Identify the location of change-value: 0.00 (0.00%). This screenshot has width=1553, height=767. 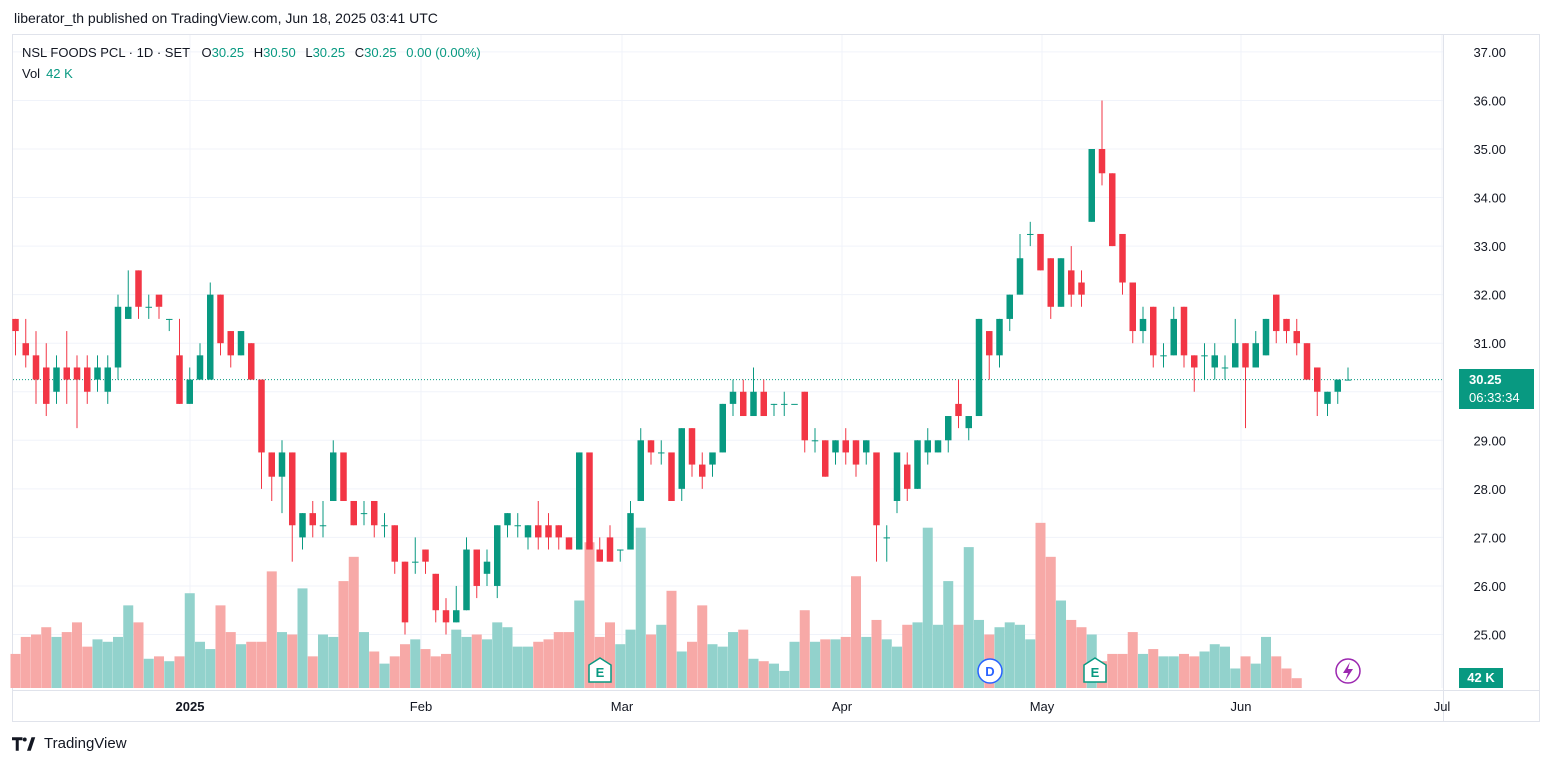
(443, 52).